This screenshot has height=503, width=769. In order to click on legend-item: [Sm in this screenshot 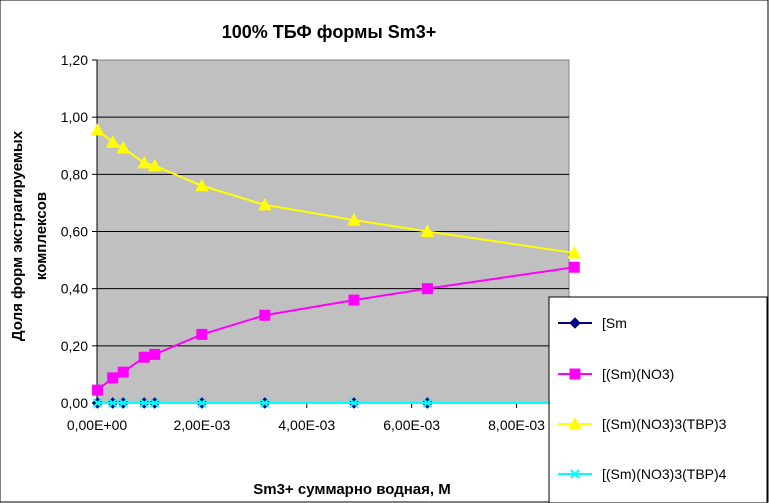, I will do `click(592, 323)`.